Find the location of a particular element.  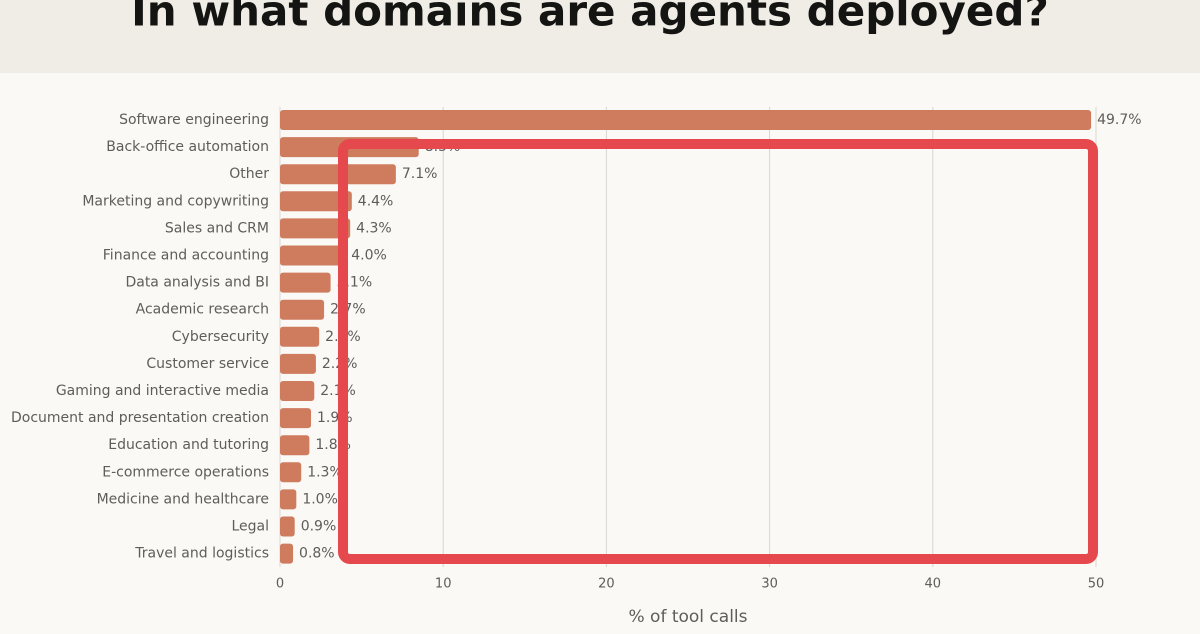

y-tick-label: Travel and logistics is located at coordinates (201, 554).